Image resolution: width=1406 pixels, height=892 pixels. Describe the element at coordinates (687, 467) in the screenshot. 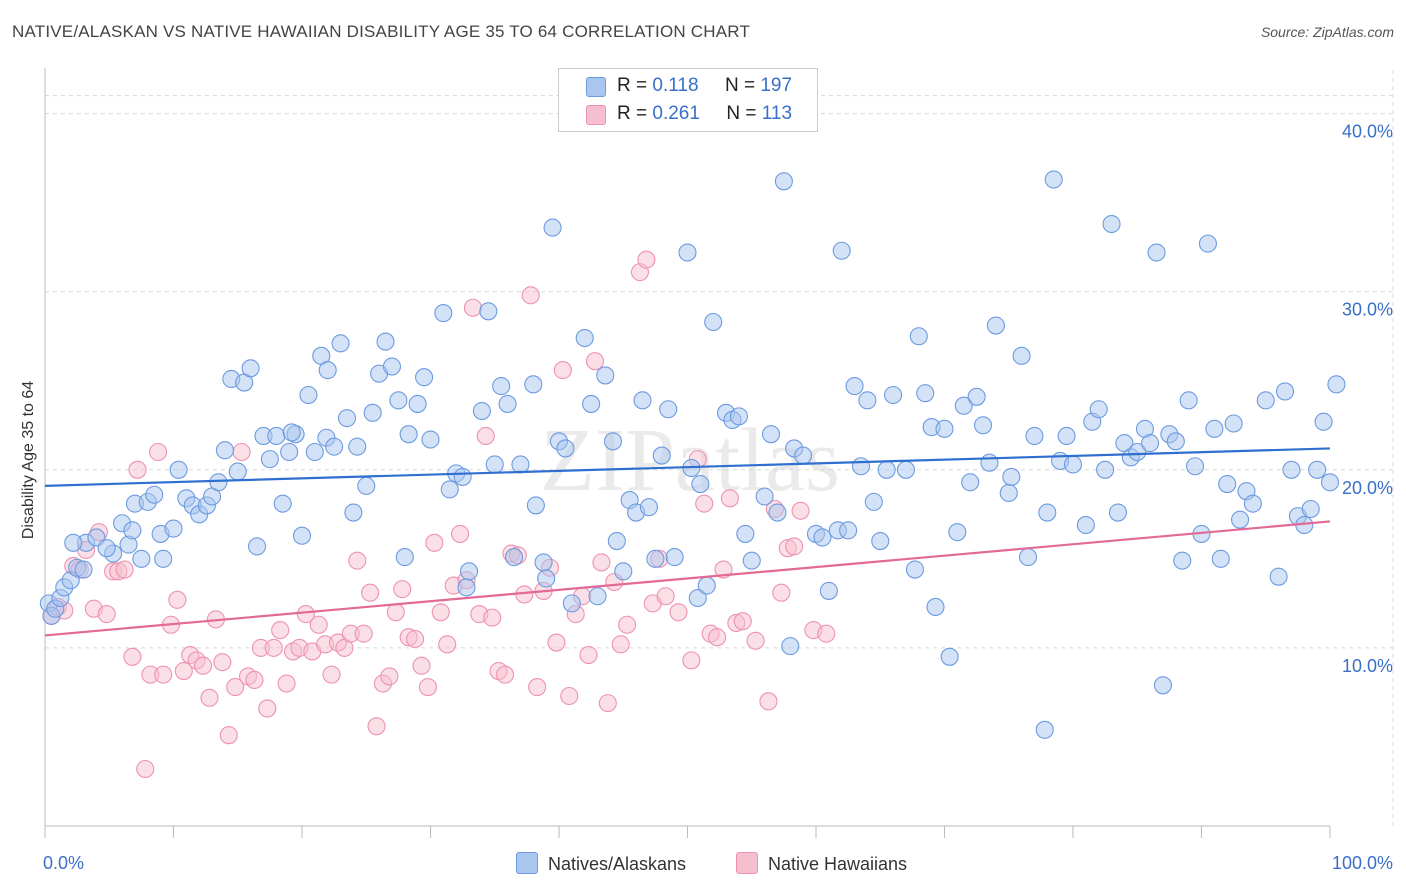

I see `trend-line-natives-alaskans` at that location.